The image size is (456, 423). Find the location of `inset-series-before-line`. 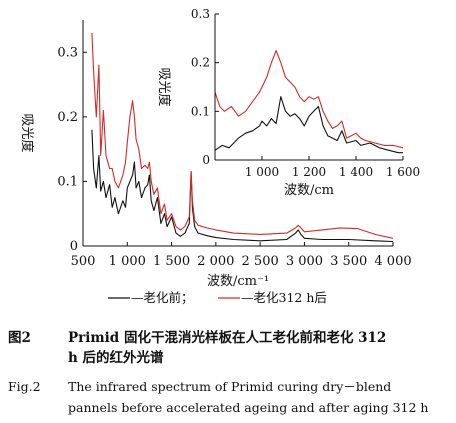

inset-series-before-line is located at coordinates (308, 125).